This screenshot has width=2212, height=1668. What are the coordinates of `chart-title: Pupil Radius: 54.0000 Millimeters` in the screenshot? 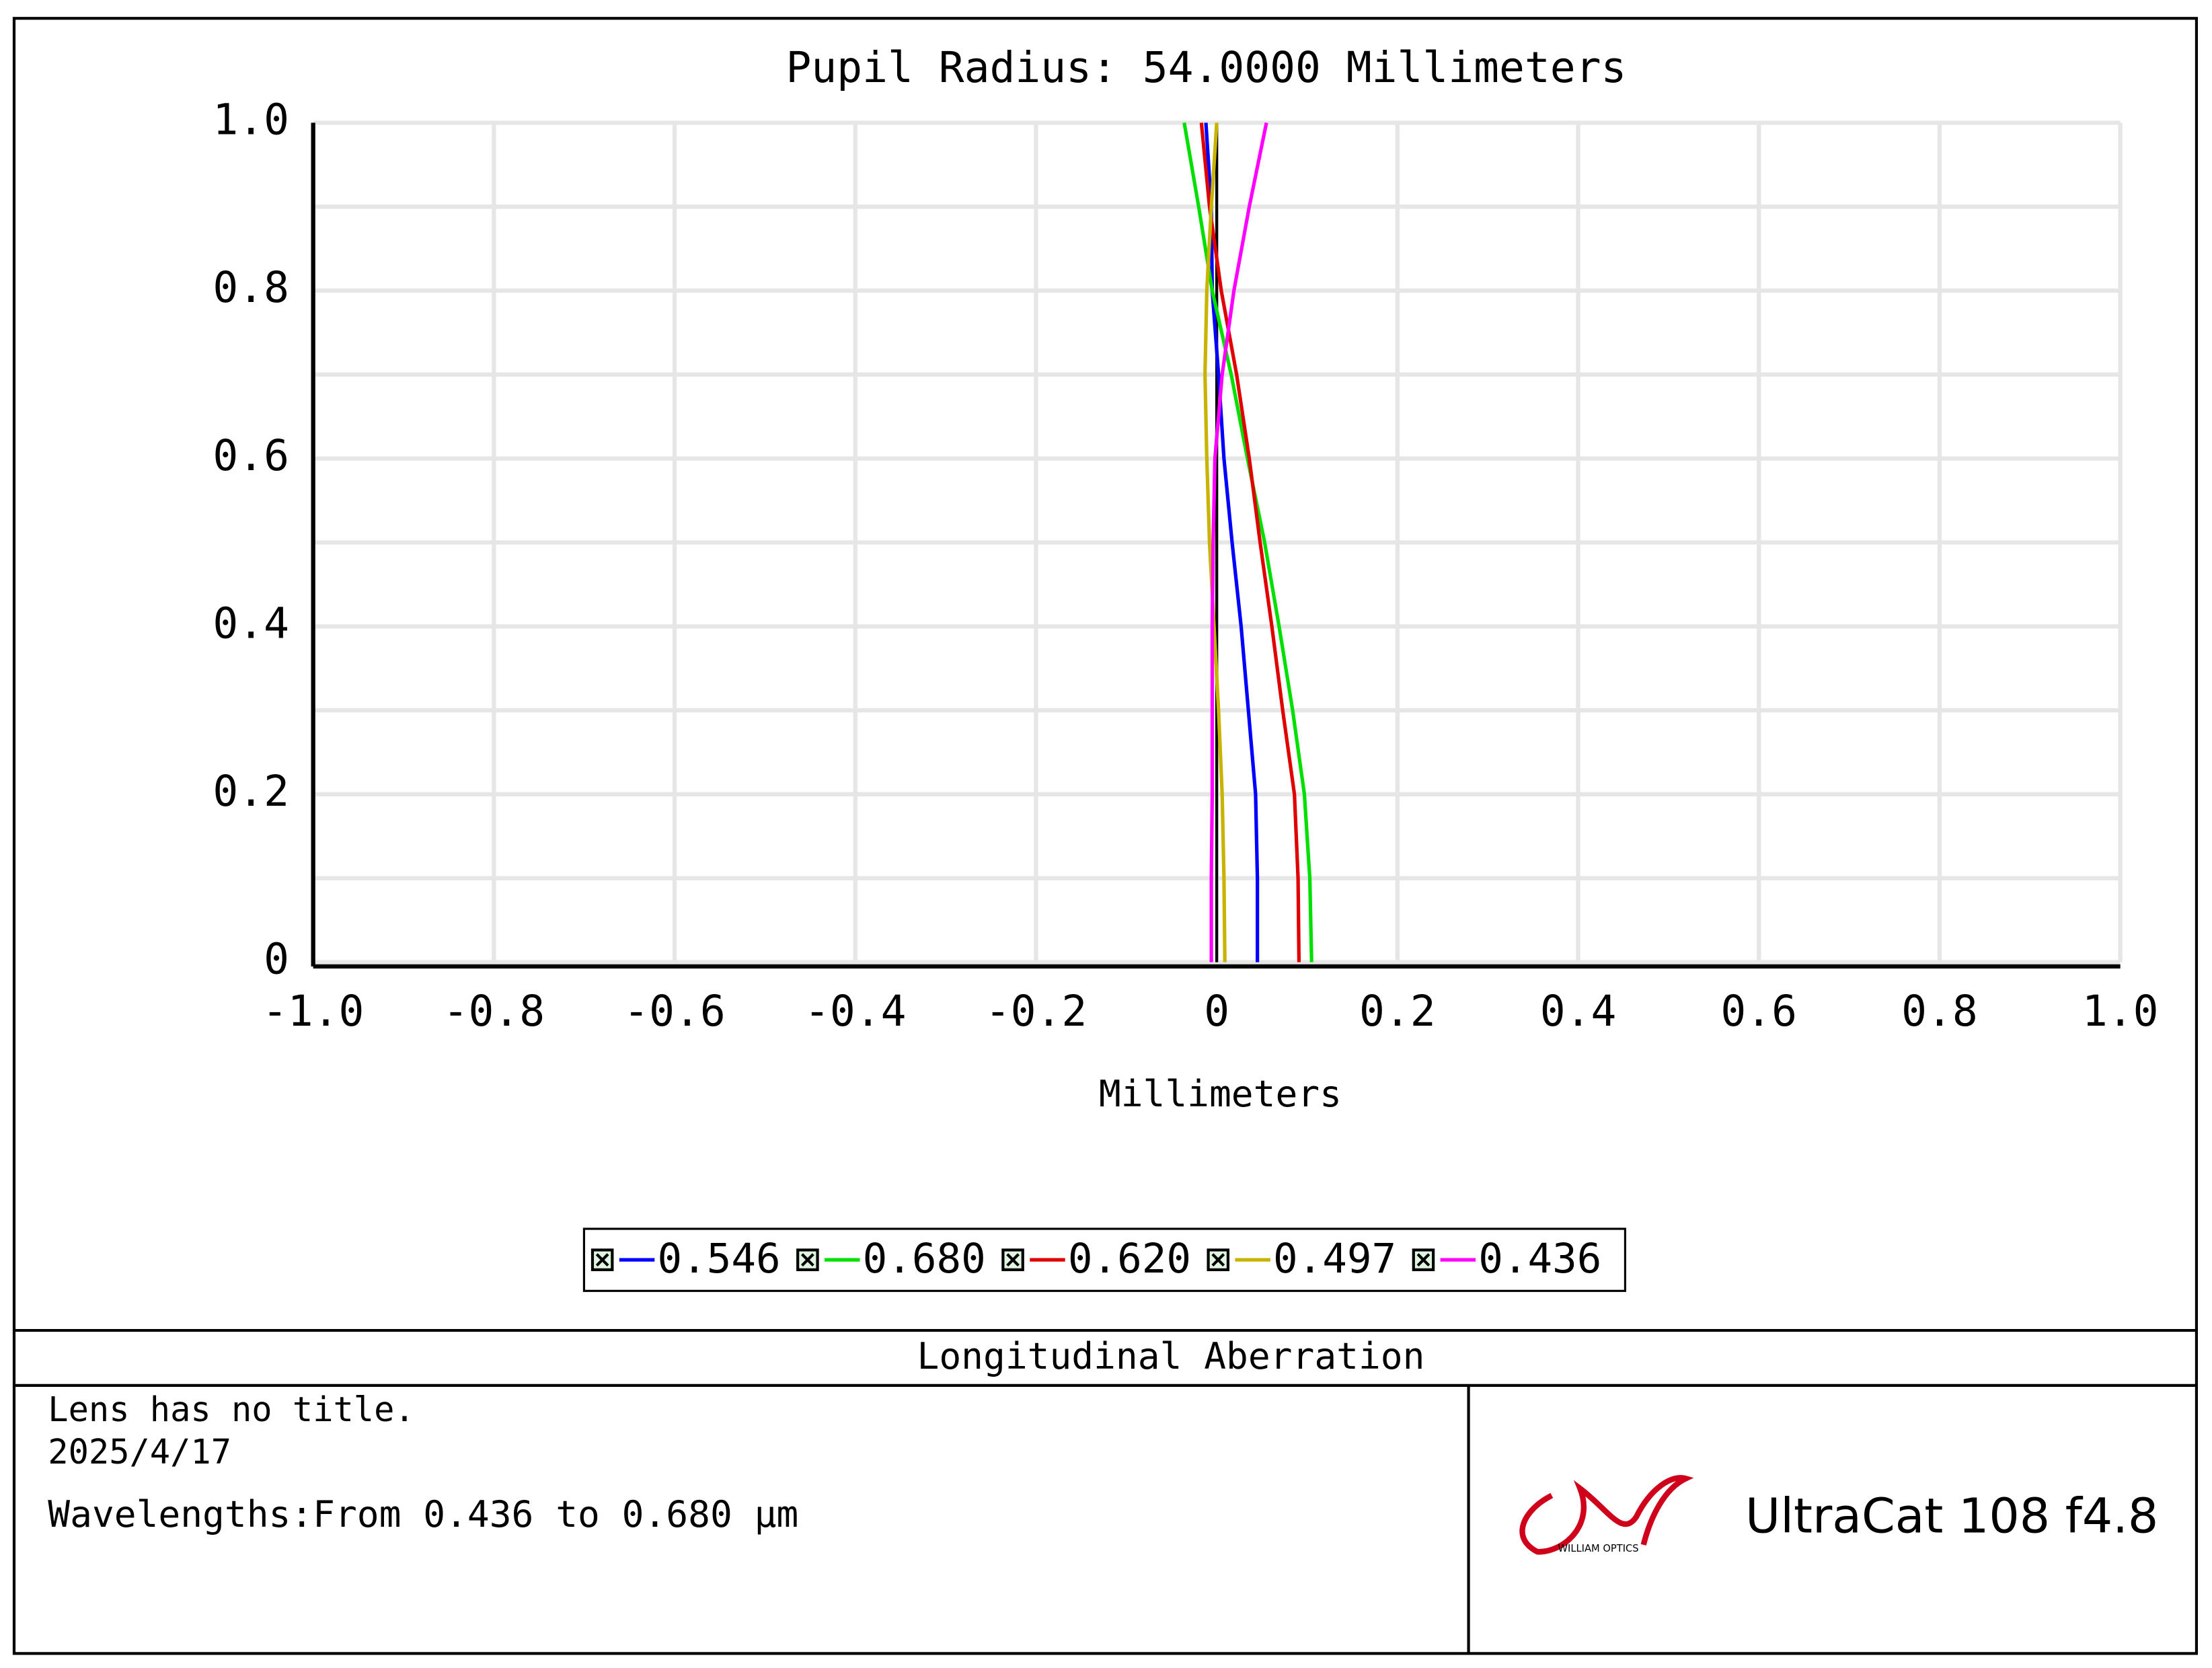 It's located at (1206, 67).